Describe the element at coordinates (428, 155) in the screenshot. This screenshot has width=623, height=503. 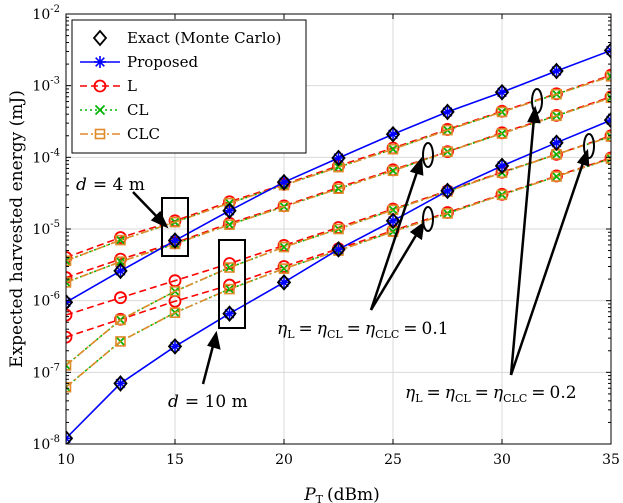
I see `eta01-ellipse-a` at that location.